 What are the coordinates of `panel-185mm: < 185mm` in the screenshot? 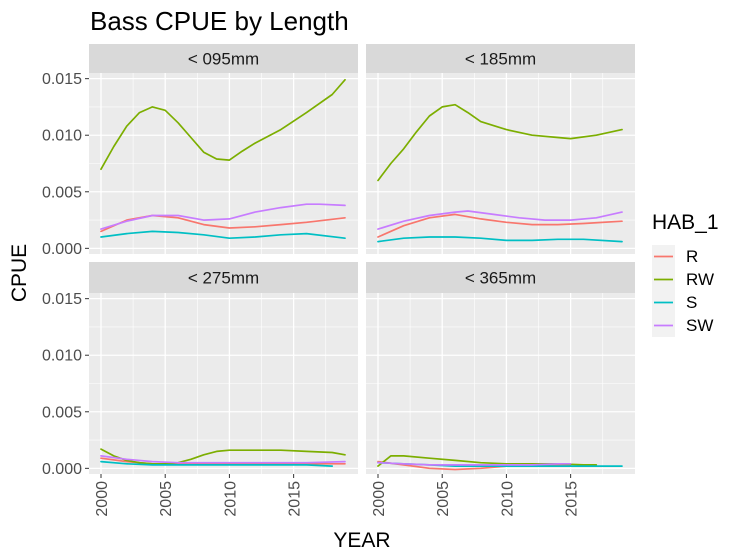 It's located at (500, 149).